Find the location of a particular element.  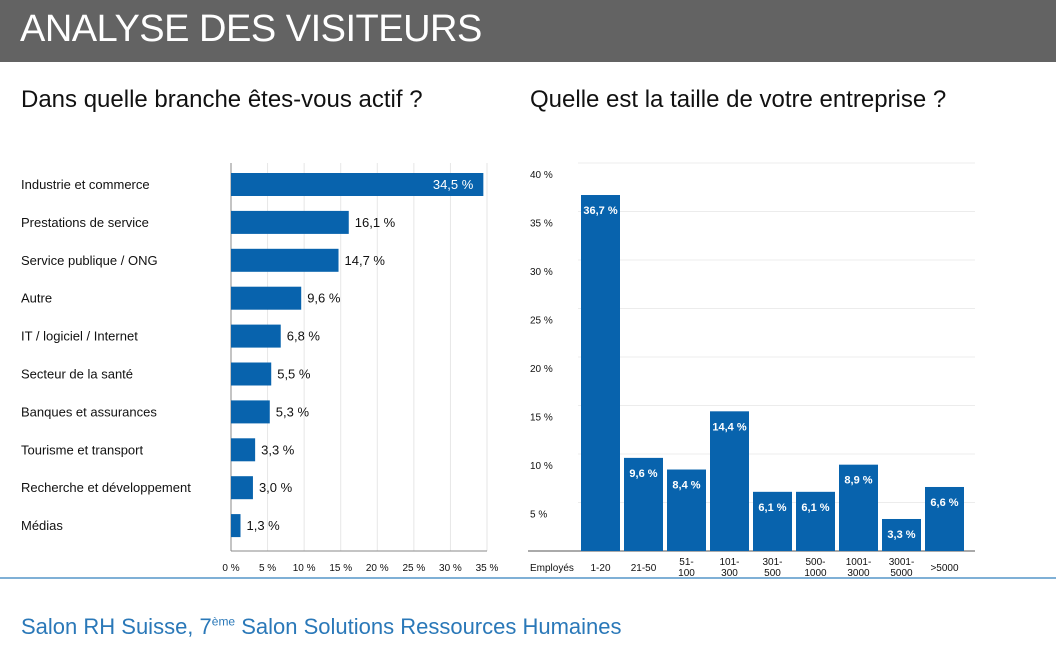

category-label: Autre is located at coordinates (36, 298).